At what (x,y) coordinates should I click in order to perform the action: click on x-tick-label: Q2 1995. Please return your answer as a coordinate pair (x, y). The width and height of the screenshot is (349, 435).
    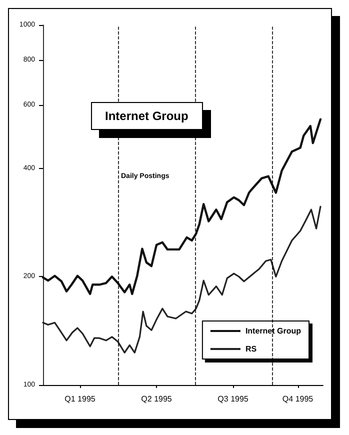
    Looking at the image, I should click on (156, 399).